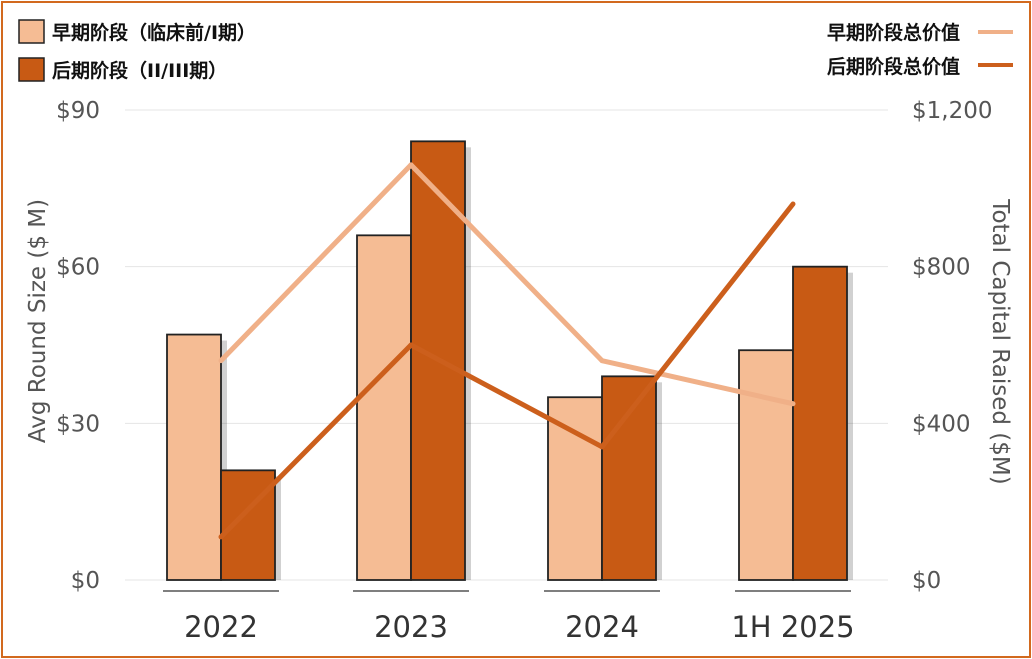 The height and width of the screenshot is (659, 1032). Describe the element at coordinates (154, 32) in the screenshot. I see `legend-label-early-bar: 早期阶段（临床前/I期）` at that location.